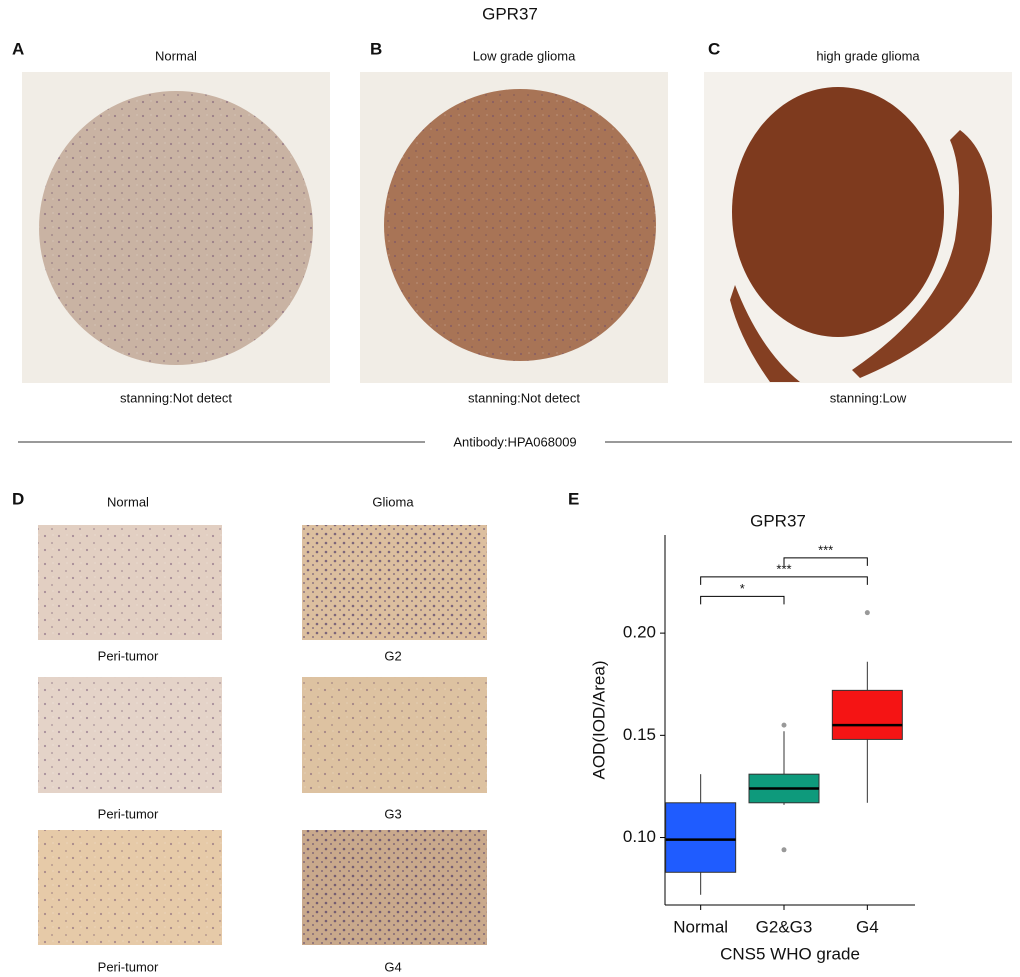  I want to click on tissue-core, so click(838, 212).